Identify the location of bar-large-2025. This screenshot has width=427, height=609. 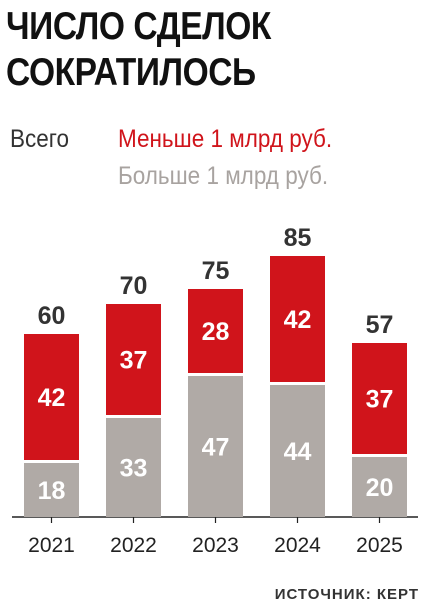
(379, 487).